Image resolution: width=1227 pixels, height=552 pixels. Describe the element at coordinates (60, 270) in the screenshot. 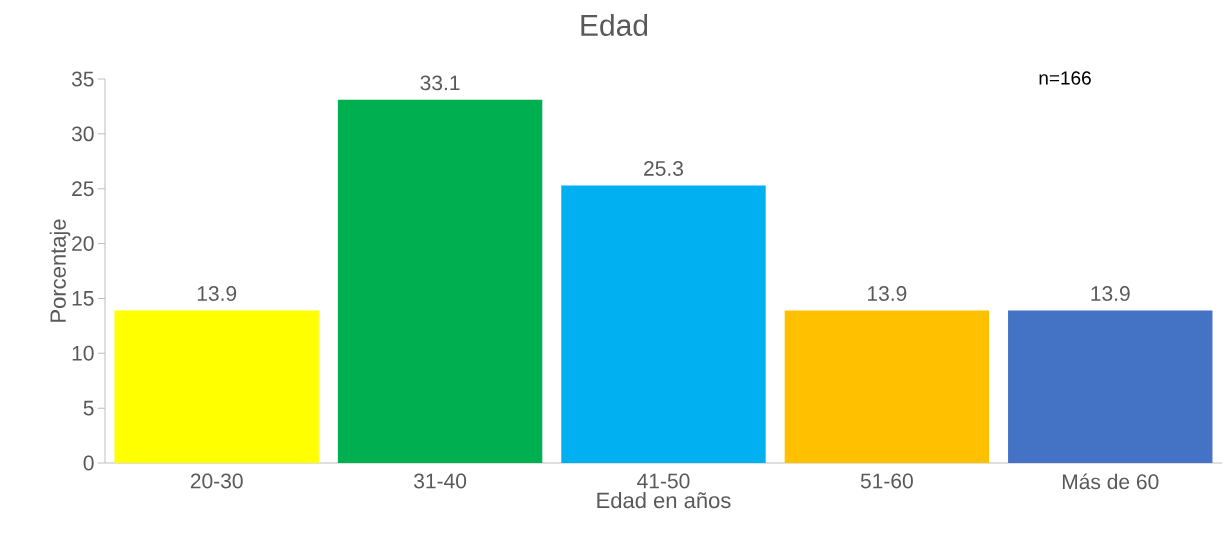

I see `y-axis-title: Porcentaje` at that location.